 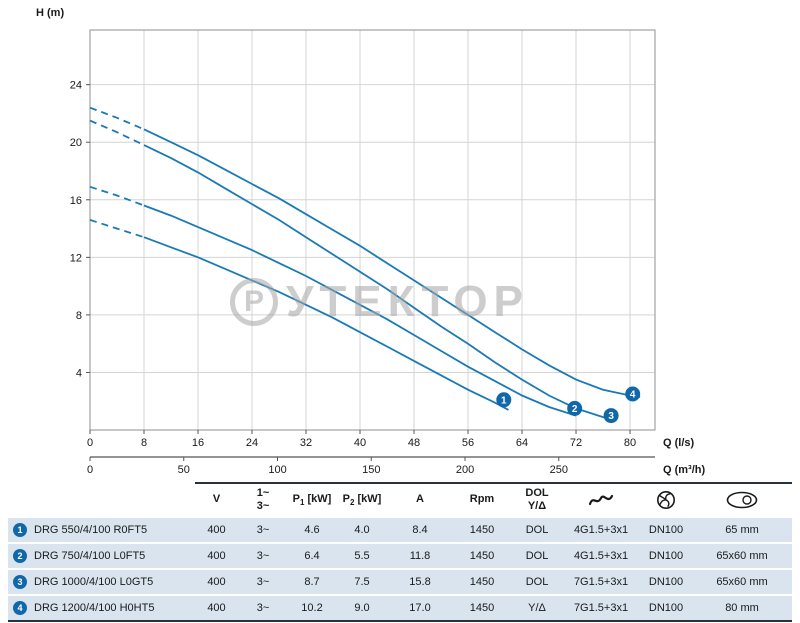 I want to click on model-cell: 2 DRG 750/4/100 L0FT5, so click(x=101, y=556).